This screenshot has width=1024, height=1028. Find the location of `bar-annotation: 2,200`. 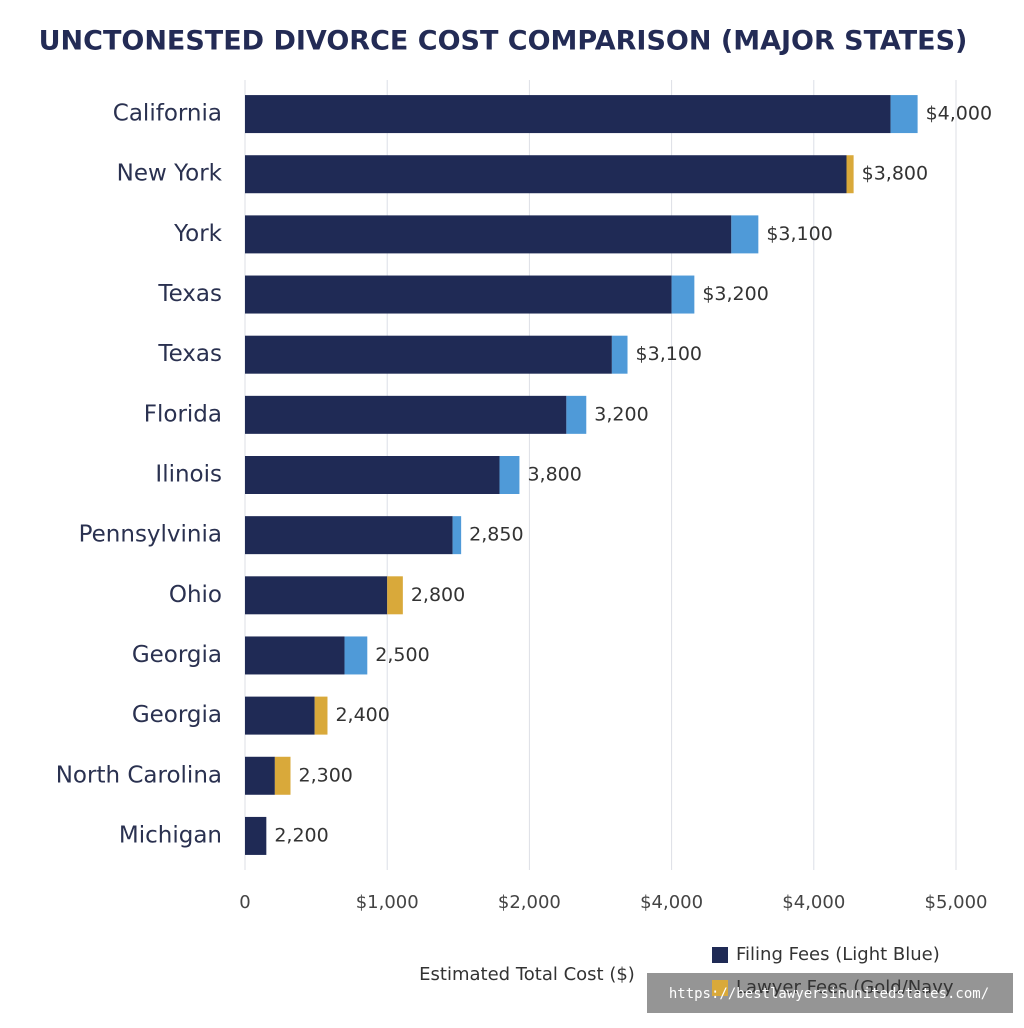

bar-annotation: 2,200 is located at coordinates (301, 835).